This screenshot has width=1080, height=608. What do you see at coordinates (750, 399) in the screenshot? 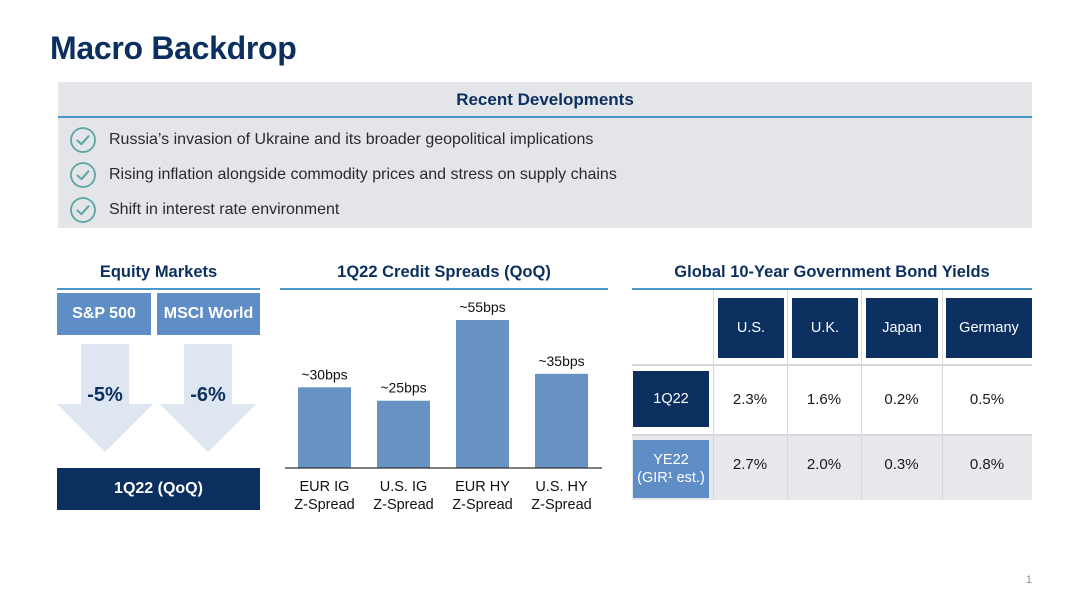
I see `yield-cell: 2.3%` at bounding box center [750, 399].